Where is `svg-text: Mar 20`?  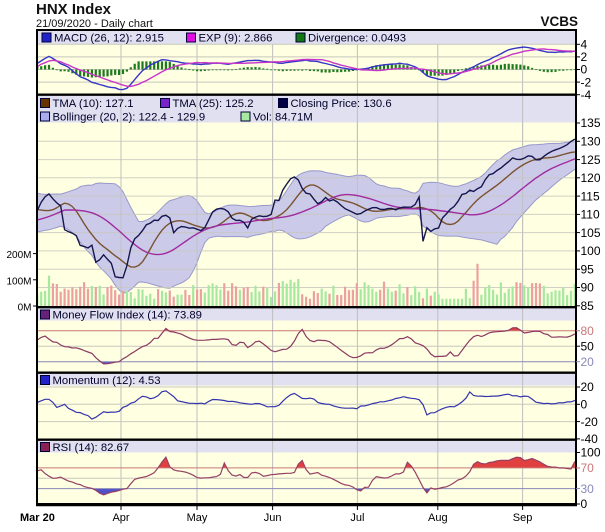 svg-text: Mar 20 is located at coordinates (37, 518).